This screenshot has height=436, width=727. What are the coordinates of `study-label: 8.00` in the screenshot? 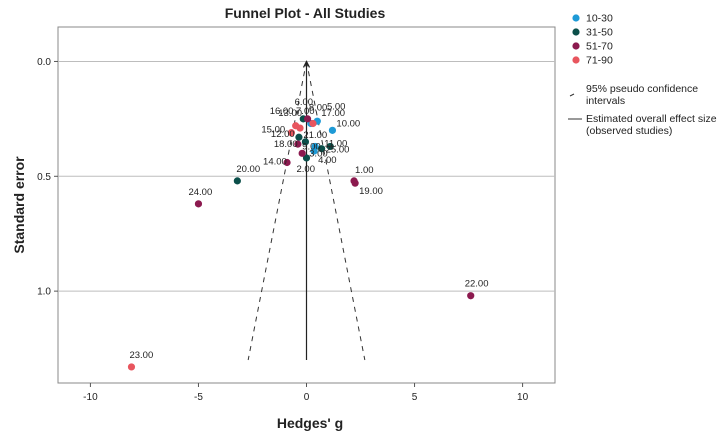 It's located at (318, 107).